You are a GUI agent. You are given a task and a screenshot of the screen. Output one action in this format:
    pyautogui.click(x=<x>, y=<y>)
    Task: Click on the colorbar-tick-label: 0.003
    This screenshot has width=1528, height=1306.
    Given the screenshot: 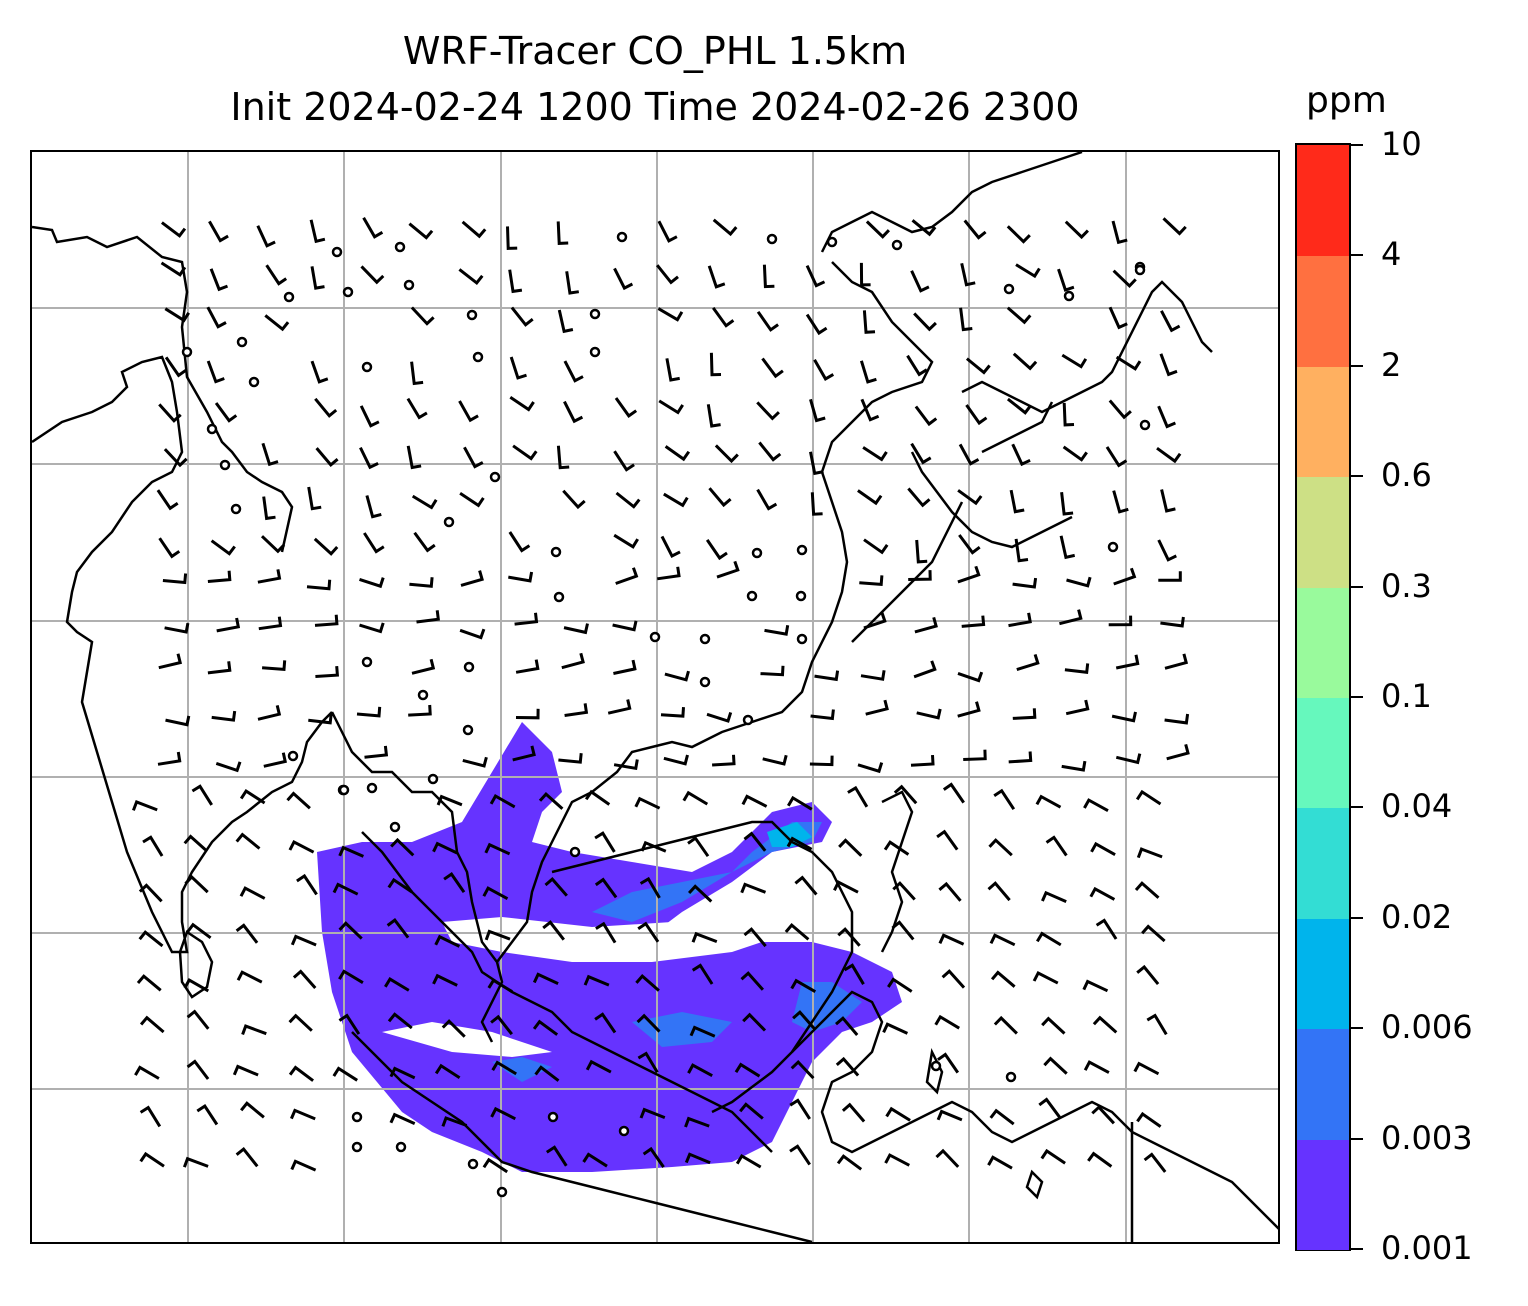 What is the action you would take?
    pyautogui.click(x=1427, y=1137)
    